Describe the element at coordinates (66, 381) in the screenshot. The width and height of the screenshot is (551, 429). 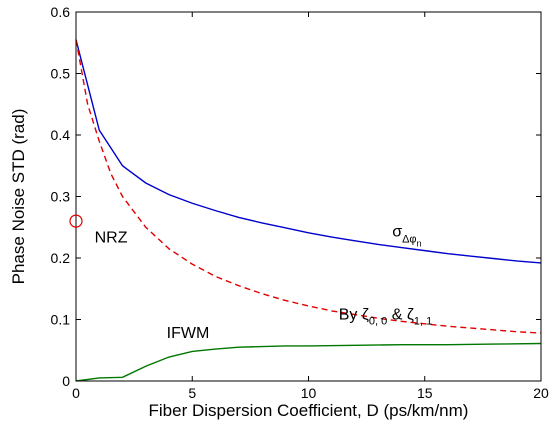
I see `y-tick-label: 0` at that location.